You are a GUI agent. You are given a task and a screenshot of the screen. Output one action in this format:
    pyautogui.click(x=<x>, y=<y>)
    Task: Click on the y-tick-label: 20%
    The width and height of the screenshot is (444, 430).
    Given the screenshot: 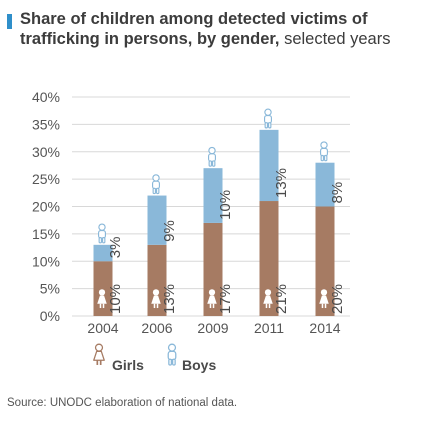 What is the action you would take?
    pyautogui.click(x=46, y=207)
    